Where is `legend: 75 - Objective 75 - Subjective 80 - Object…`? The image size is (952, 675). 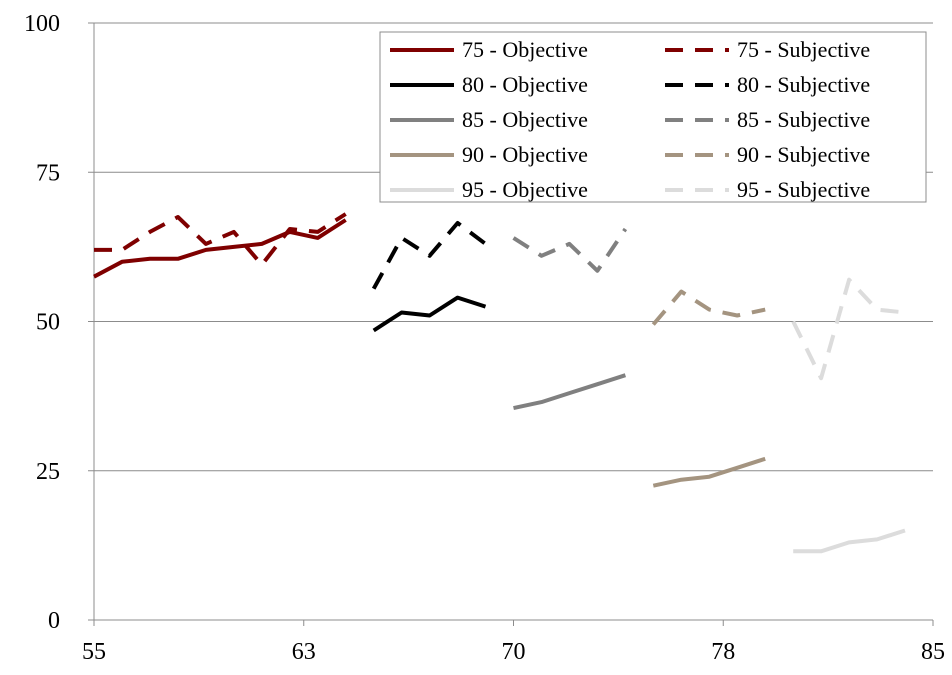
legend: 75 - Objective 75 - Subjective 80 - Object… is located at coordinates (653, 117).